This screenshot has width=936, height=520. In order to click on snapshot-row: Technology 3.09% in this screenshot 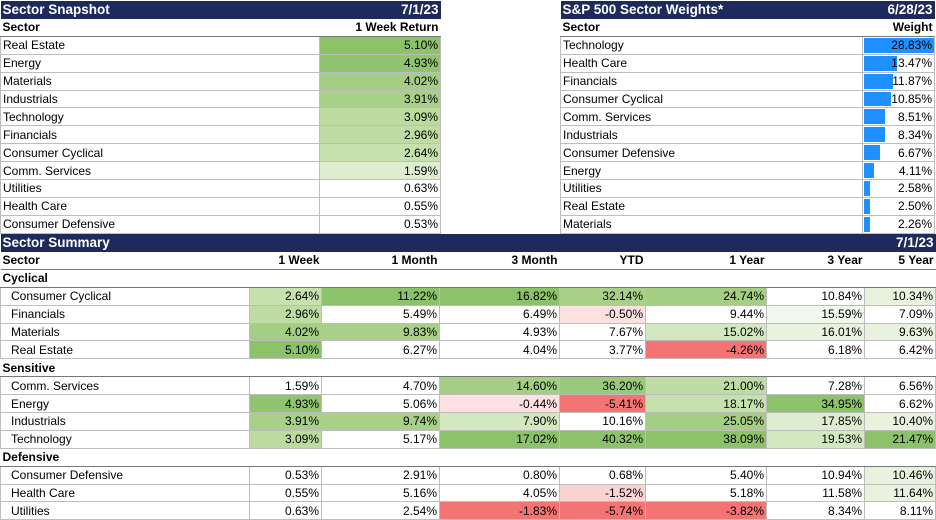, I will do `click(220, 117)`.